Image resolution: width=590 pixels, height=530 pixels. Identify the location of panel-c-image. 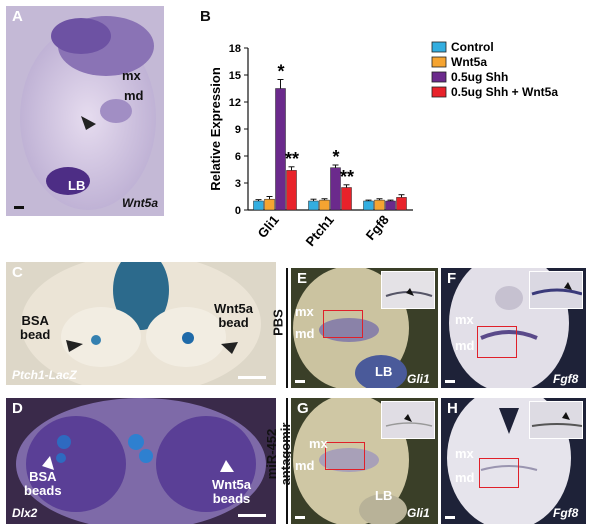
(141, 323).